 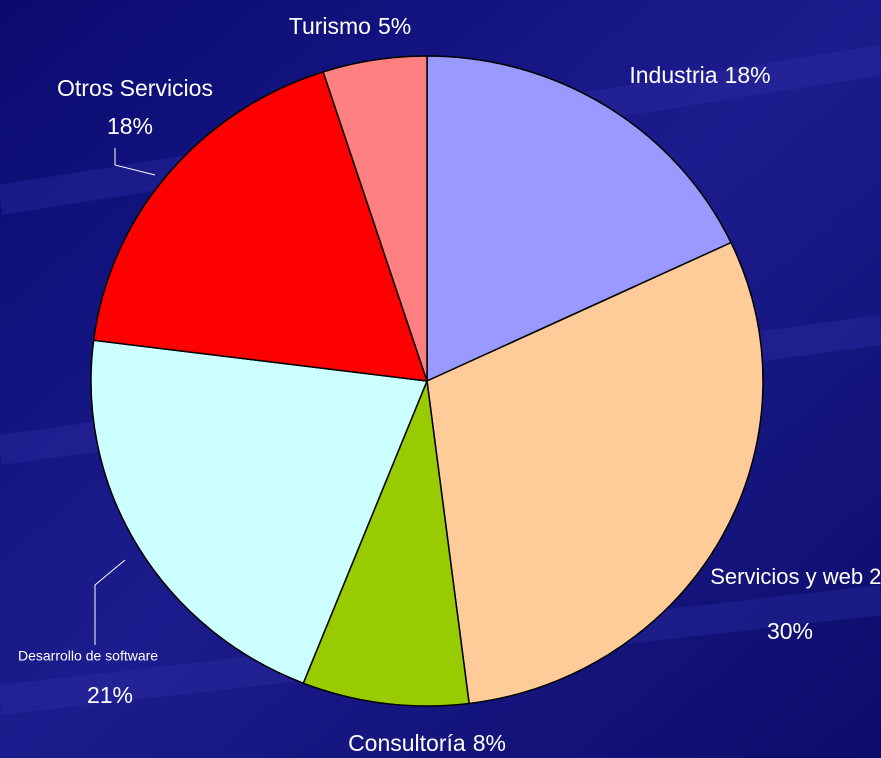 What do you see at coordinates (125, 396) in the screenshot?
I see `leader-lines` at bounding box center [125, 396].